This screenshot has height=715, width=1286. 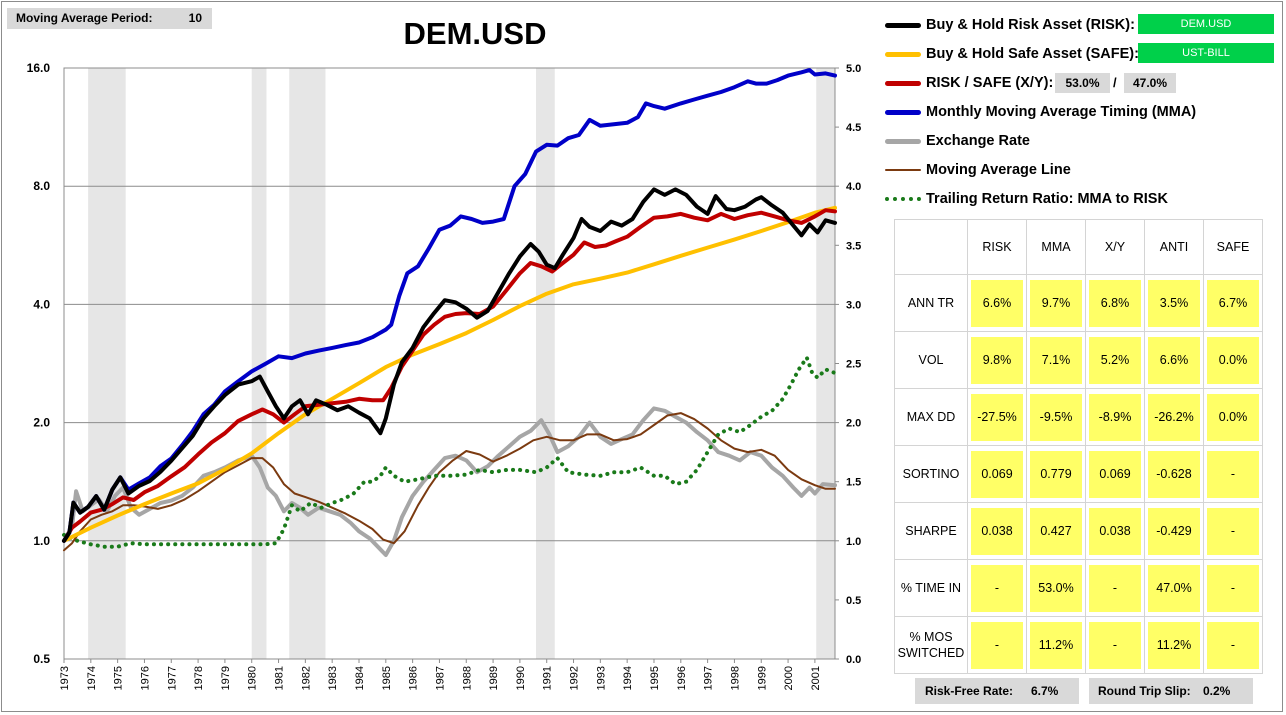 What do you see at coordinates (1026, 199) in the screenshot?
I see `legend-ratio: Trailing Return Ratio: MMA to RISK` at bounding box center [1026, 199].